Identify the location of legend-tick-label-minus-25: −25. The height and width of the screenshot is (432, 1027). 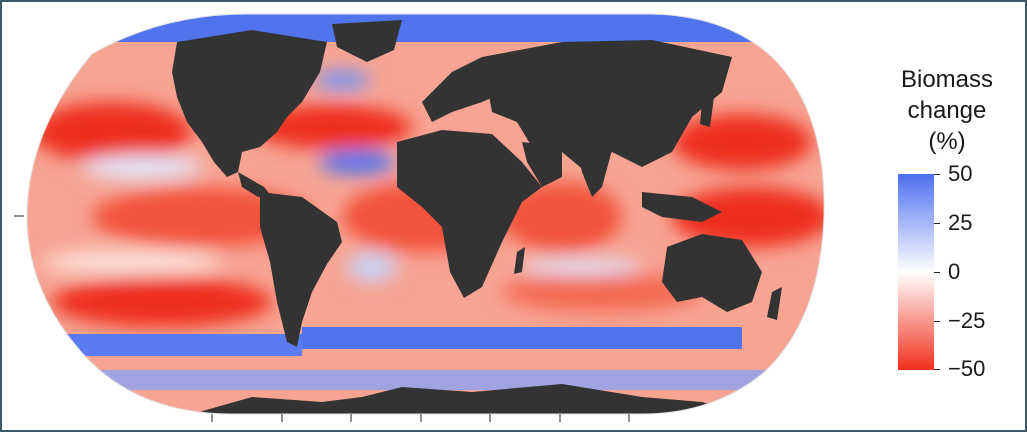
(967, 320).